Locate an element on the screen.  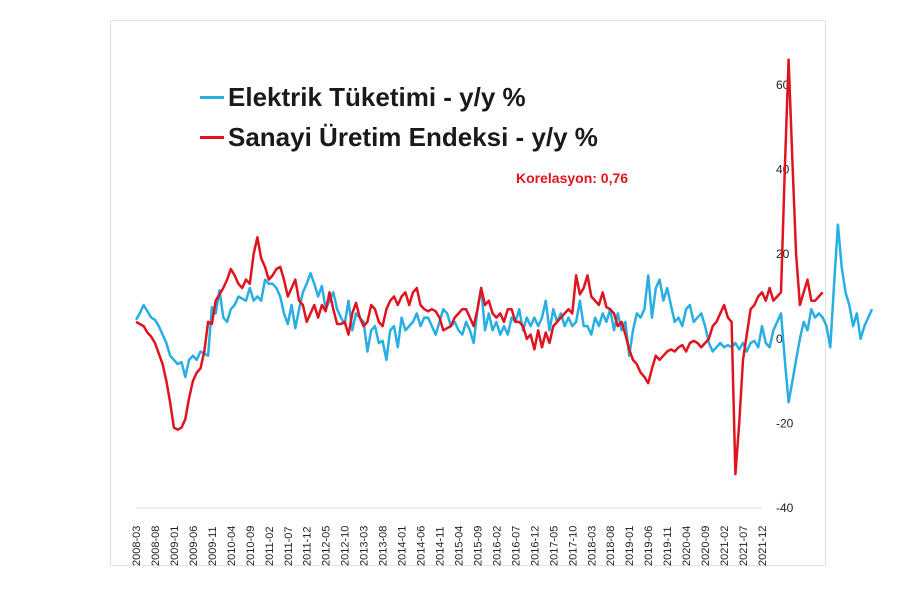
x-tick-label: 2017-05 is located at coordinates (554, 546).